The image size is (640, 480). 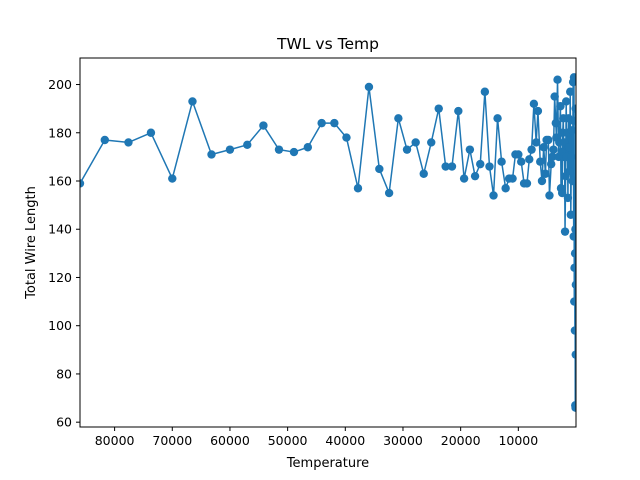 I want to click on x-tick-label: 10000, so click(x=518, y=440).